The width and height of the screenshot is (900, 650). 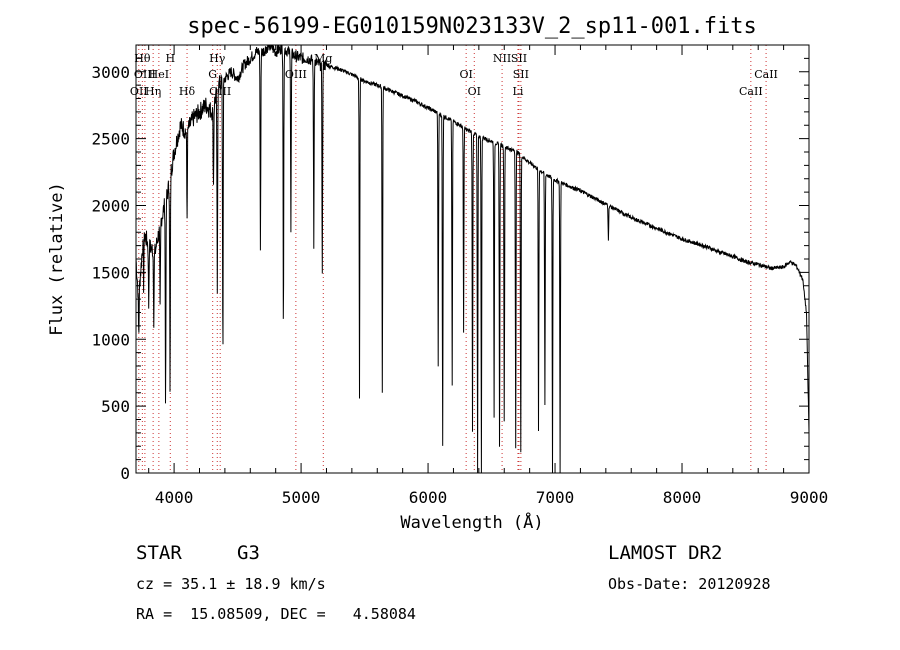 What do you see at coordinates (231, 584) in the screenshot?
I see `redshift-readout: cz = 35.1 ± 18.9 km/s` at bounding box center [231, 584].